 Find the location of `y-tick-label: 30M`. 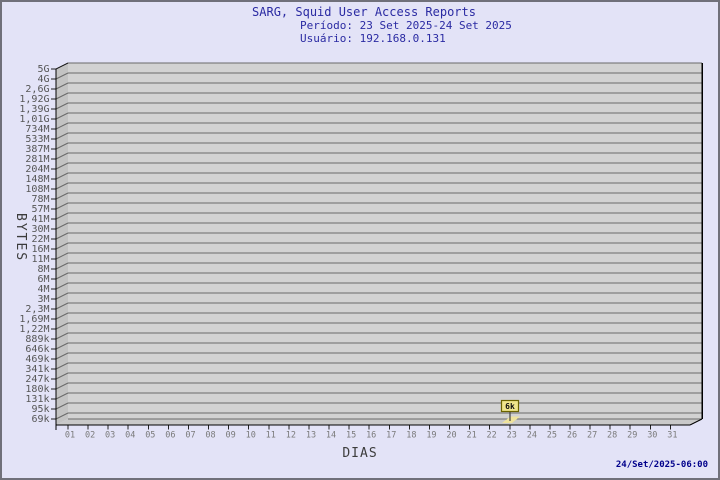

y-tick-label: 30M is located at coordinates (40, 229).